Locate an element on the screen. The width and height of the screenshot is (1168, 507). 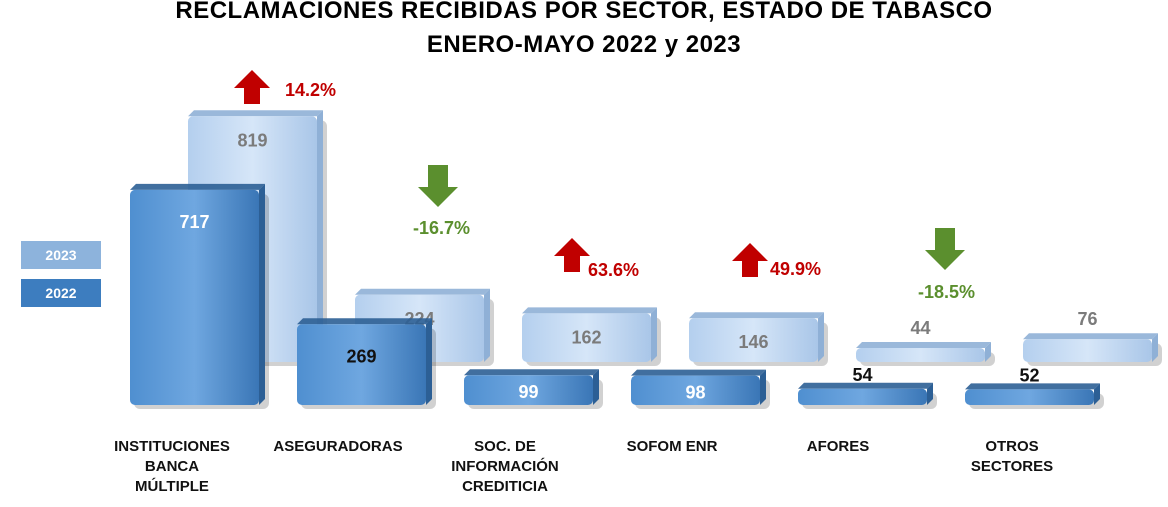
value-label-2023: 44 is located at coordinates (920, 328).